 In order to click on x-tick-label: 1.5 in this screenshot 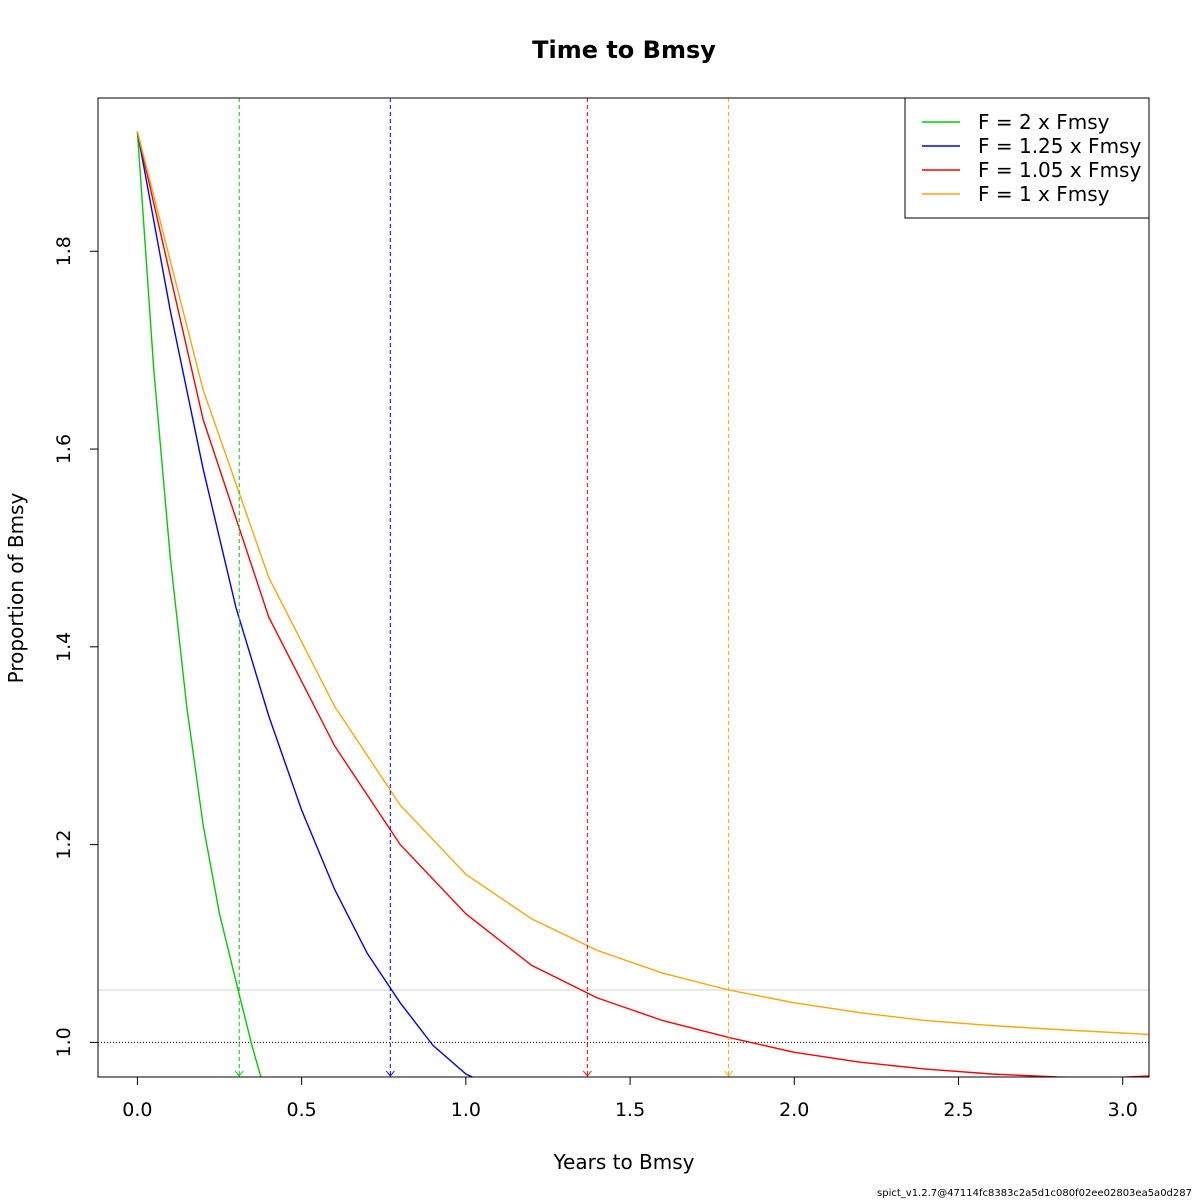, I will do `click(630, 1110)`.